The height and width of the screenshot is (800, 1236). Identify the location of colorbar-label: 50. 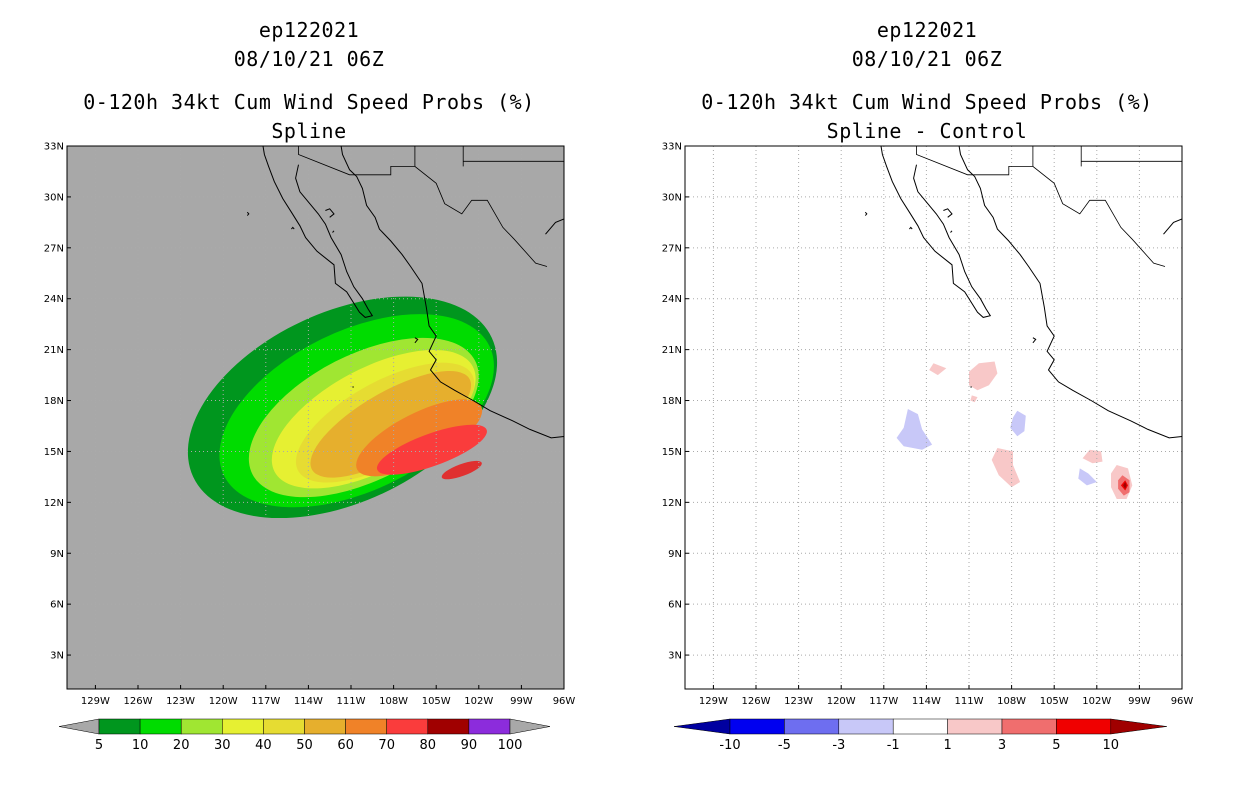
(304, 745).